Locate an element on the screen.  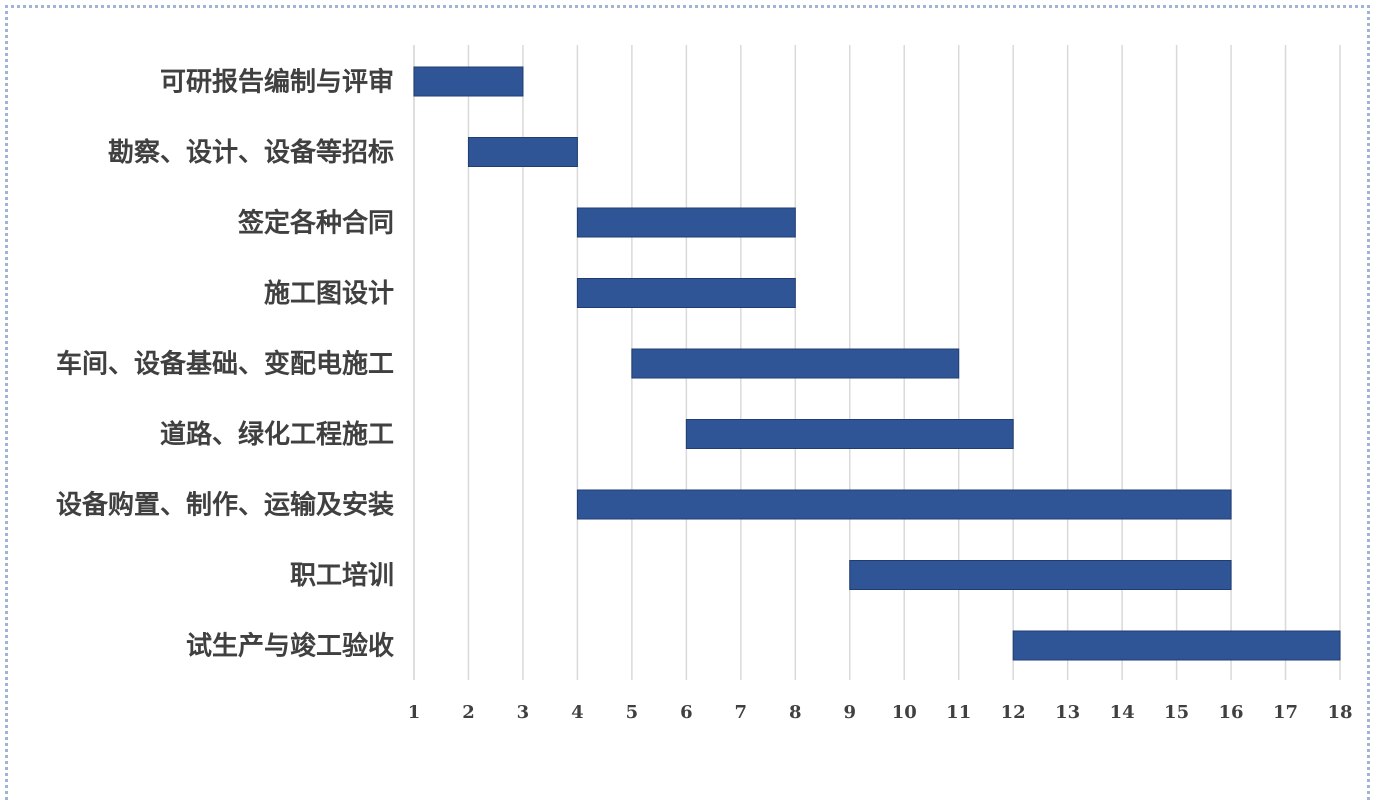
x-tick-label: 10 is located at coordinates (904, 712).